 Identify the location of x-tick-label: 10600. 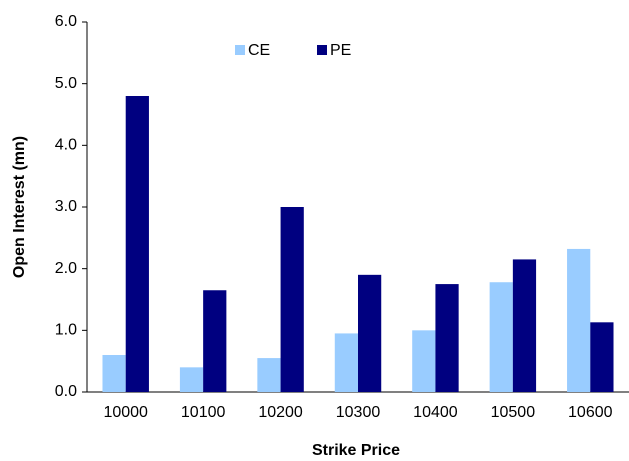
(590, 412).